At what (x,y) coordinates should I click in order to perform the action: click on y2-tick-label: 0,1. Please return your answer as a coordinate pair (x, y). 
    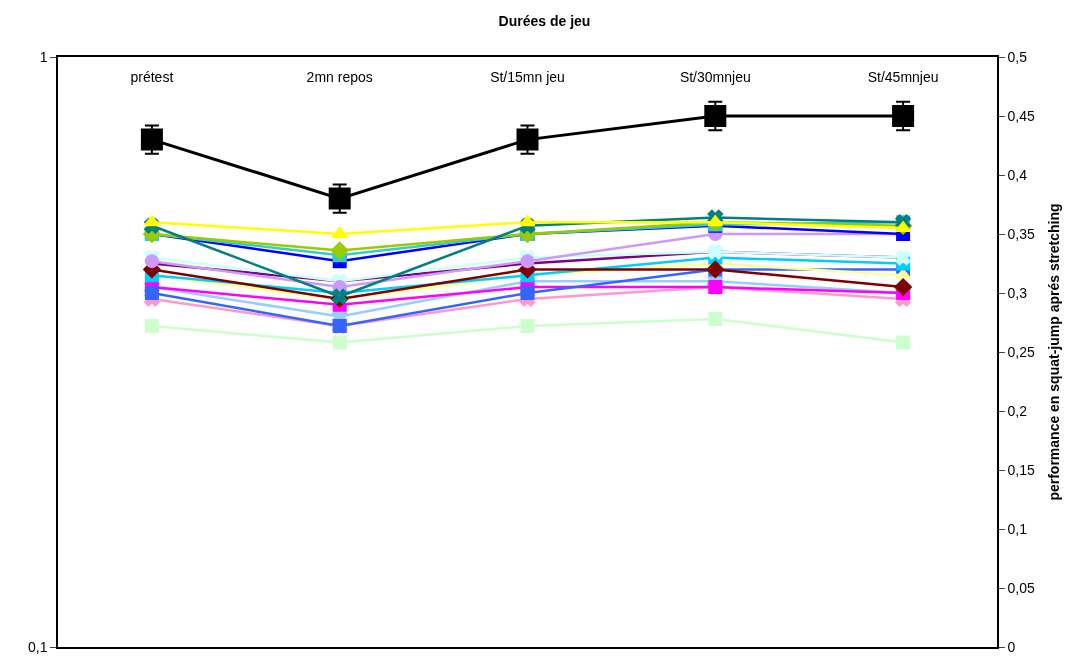
    Looking at the image, I should click on (1017, 528).